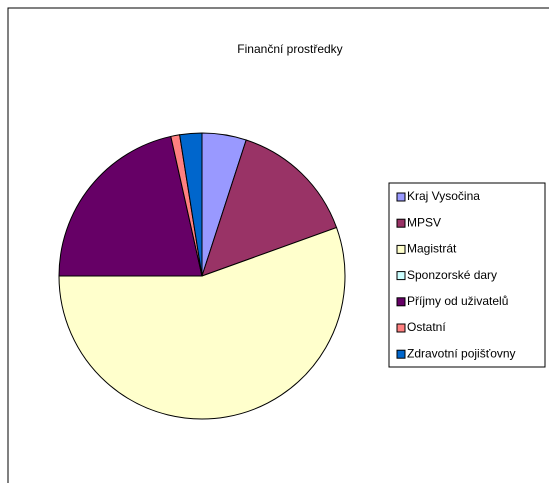  What do you see at coordinates (461, 353) in the screenshot?
I see `legend-label: Zdravotní pojišťovny` at bounding box center [461, 353].